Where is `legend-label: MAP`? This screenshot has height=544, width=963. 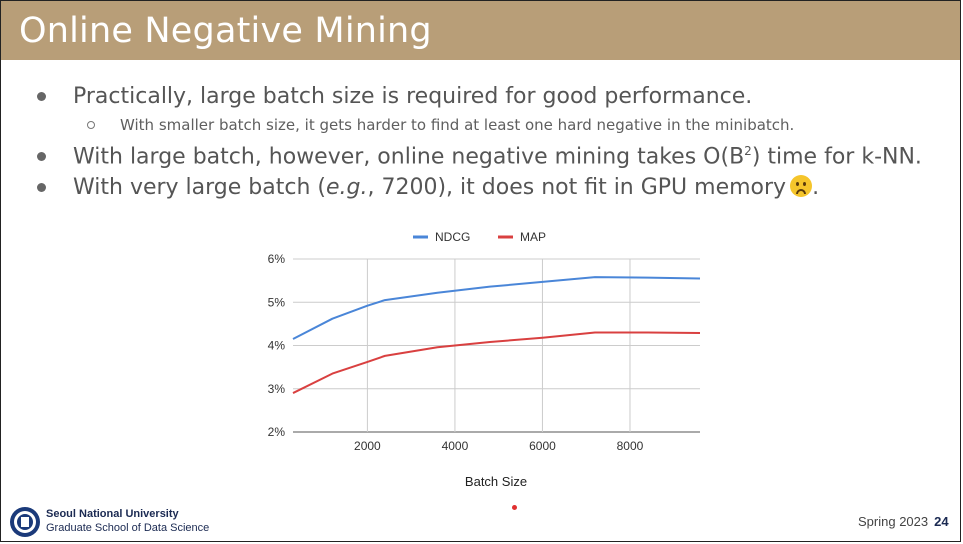 legend-label: MAP is located at coordinates (533, 237).